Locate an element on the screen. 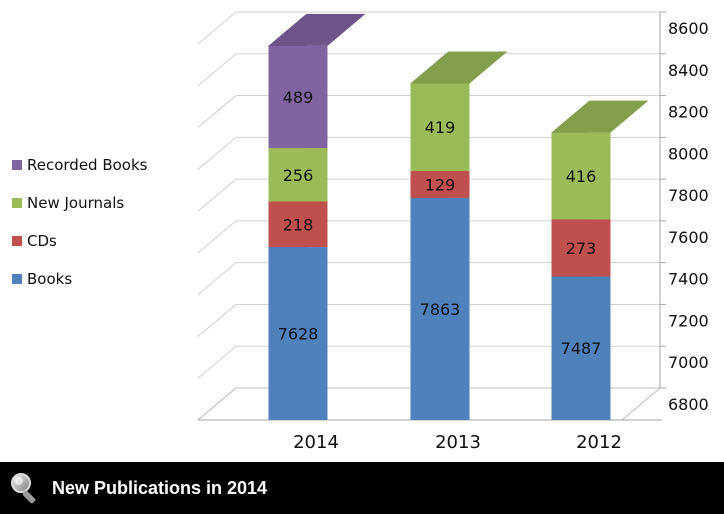 This screenshot has width=724, height=514. bar-cds-2013 is located at coordinates (440, 184).